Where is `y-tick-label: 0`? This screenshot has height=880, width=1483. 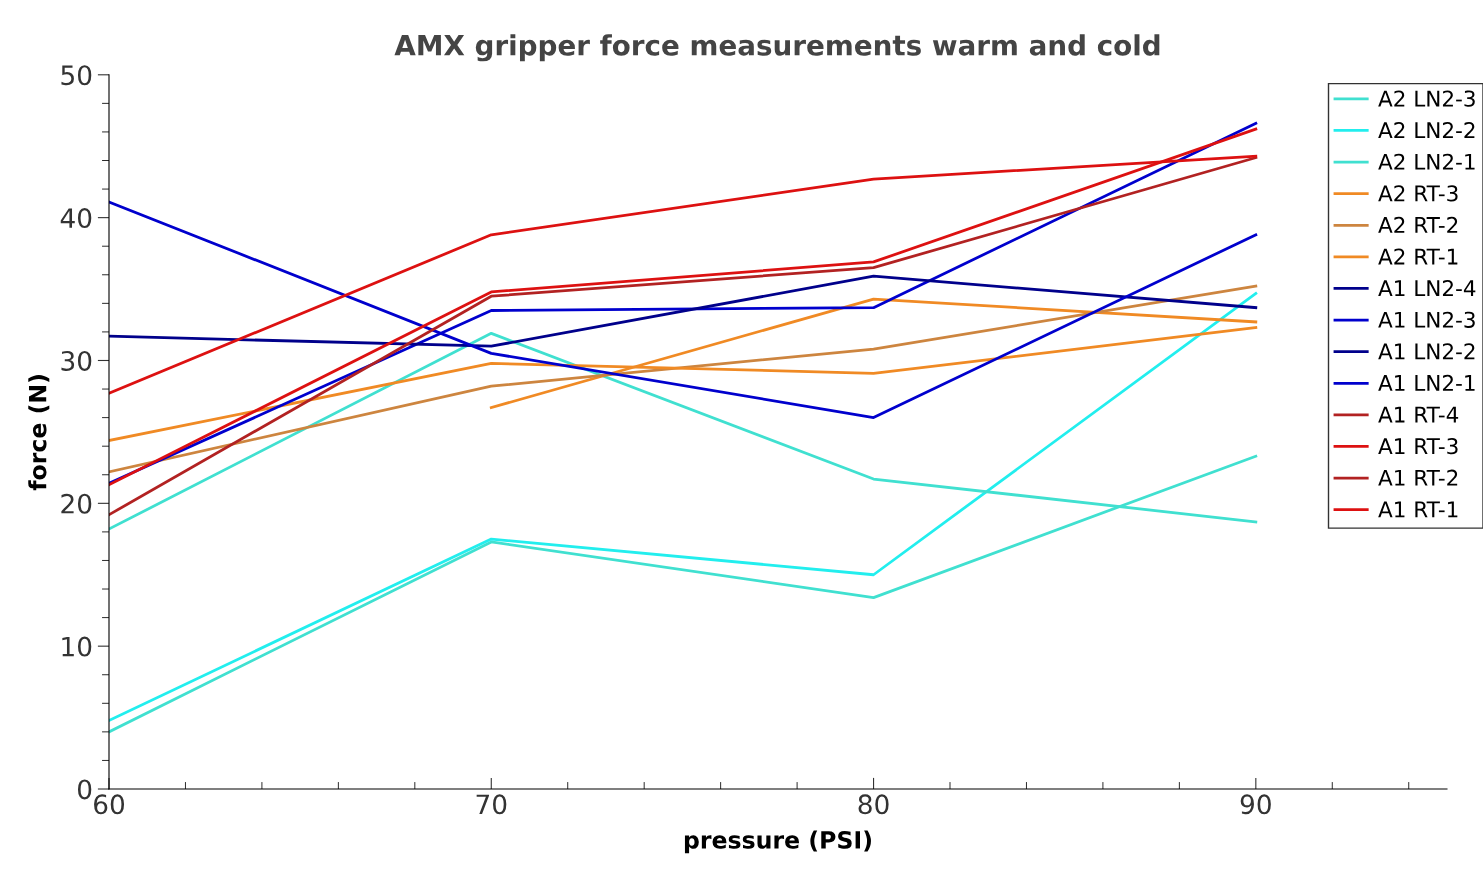 y-tick-label: 0 is located at coordinates (84, 789).